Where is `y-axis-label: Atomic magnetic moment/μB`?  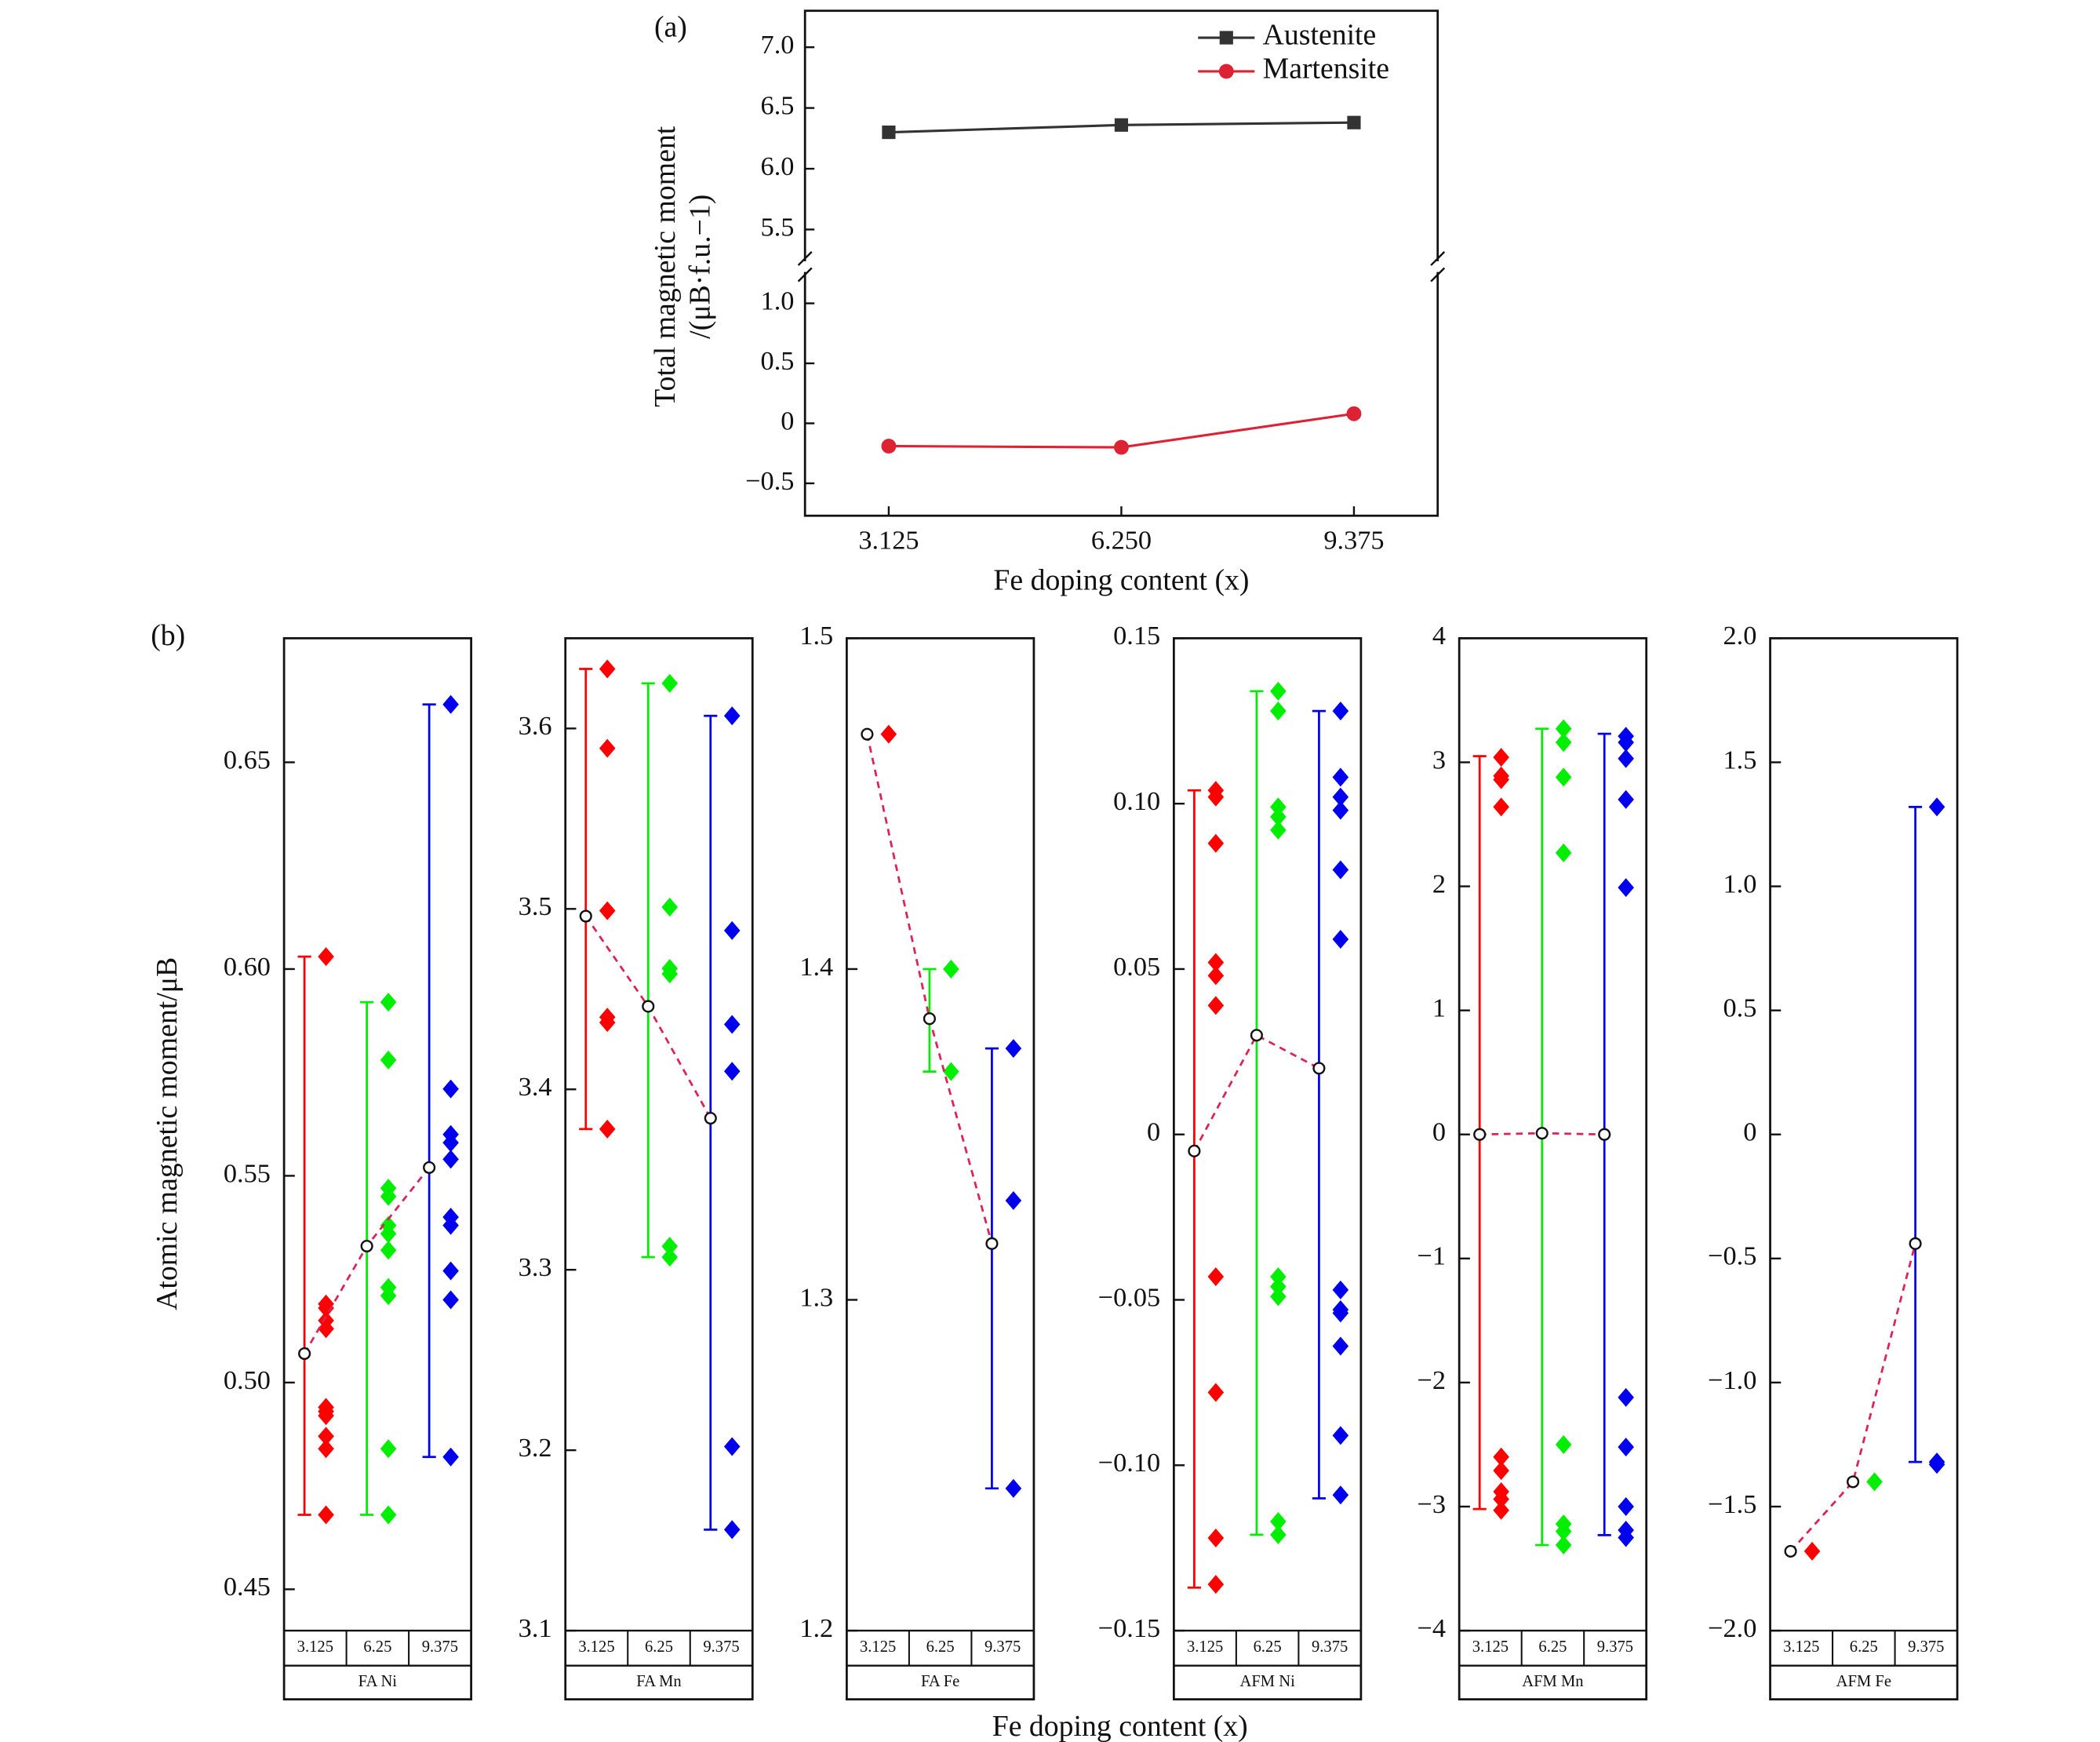 y-axis-label: Atomic magnetic moment/μB is located at coordinates (167, 1133).